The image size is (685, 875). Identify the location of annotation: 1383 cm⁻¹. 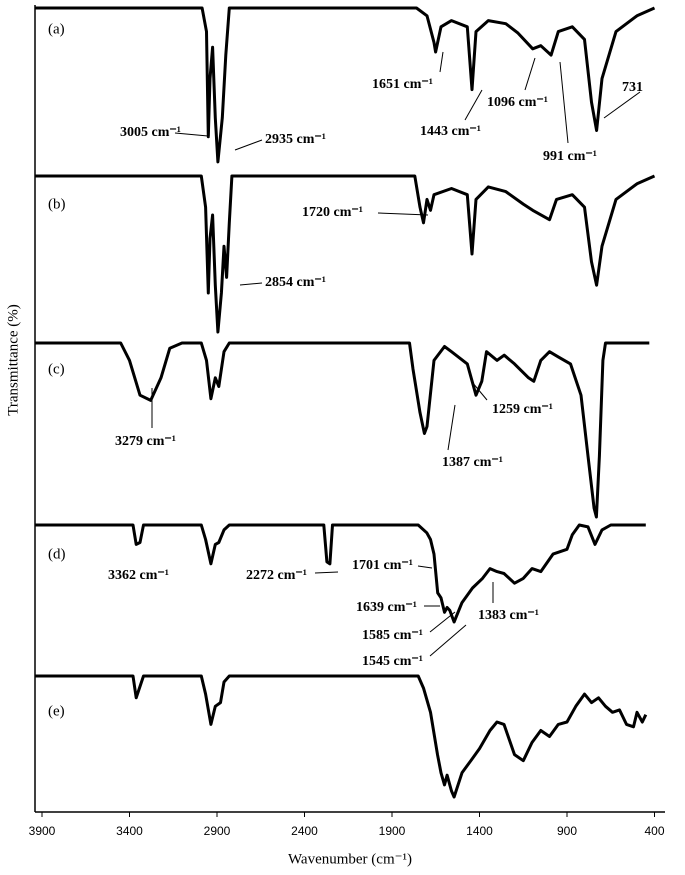
(508, 615).